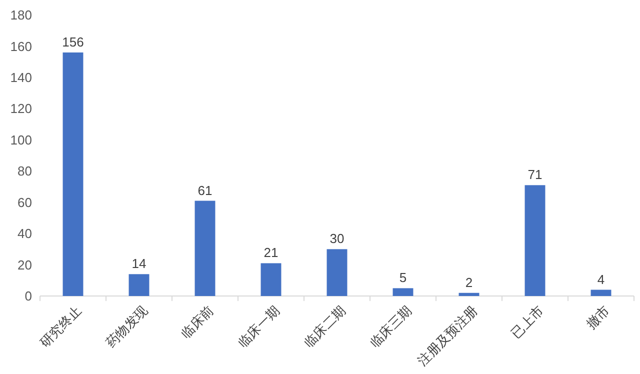  Describe the element at coordinates (205, 190) in the screenshot. I see `data-label: 61` at that location.